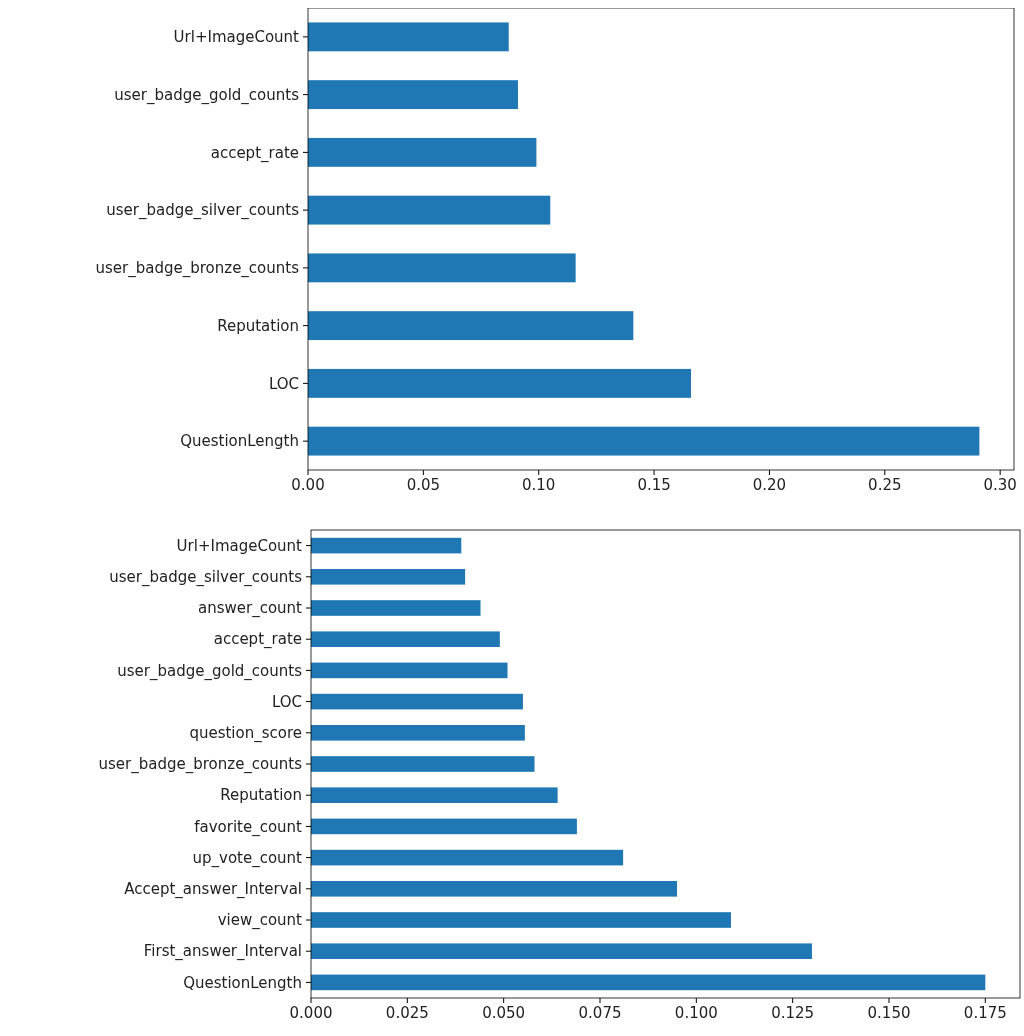 Image resolution: width=1024 pixels, height=1036 pixels. I want to click on y-tick-label: question_score, so click(245, 734).